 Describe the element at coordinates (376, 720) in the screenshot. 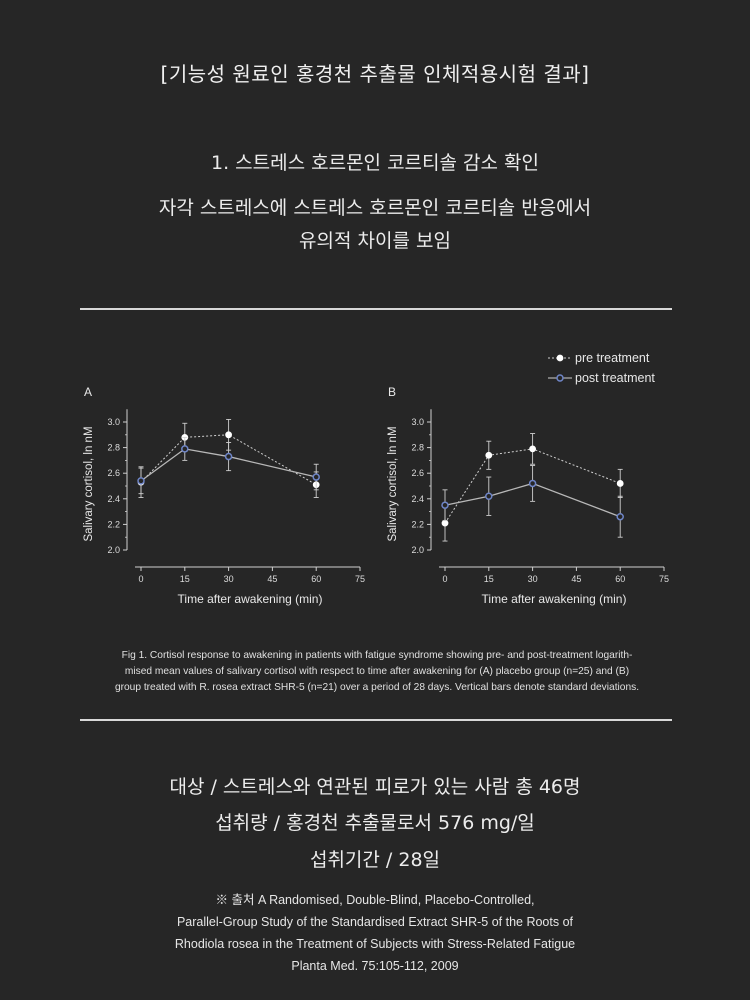

I see `divider-bottom` at that location.